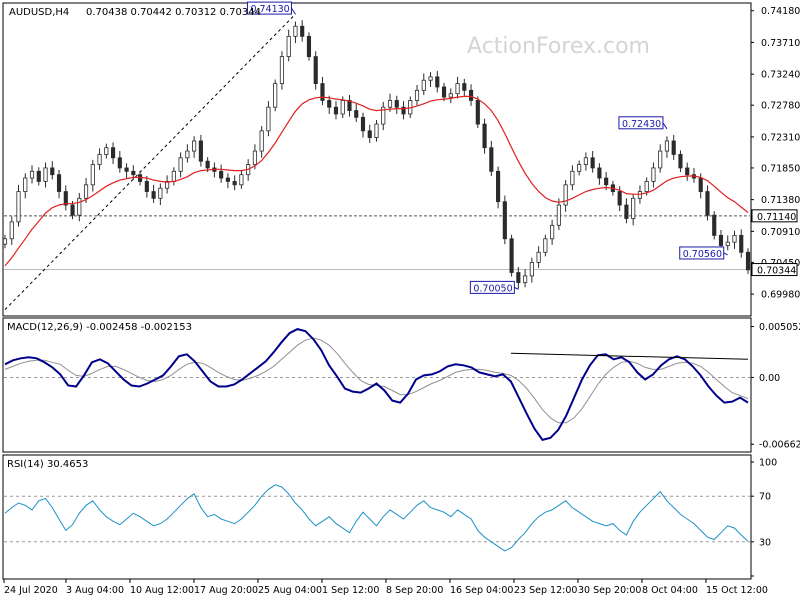 This screenshot has height=600, width=800. I want to click on x-tick-label: 10 Aug 12:00, so click(162, 590).